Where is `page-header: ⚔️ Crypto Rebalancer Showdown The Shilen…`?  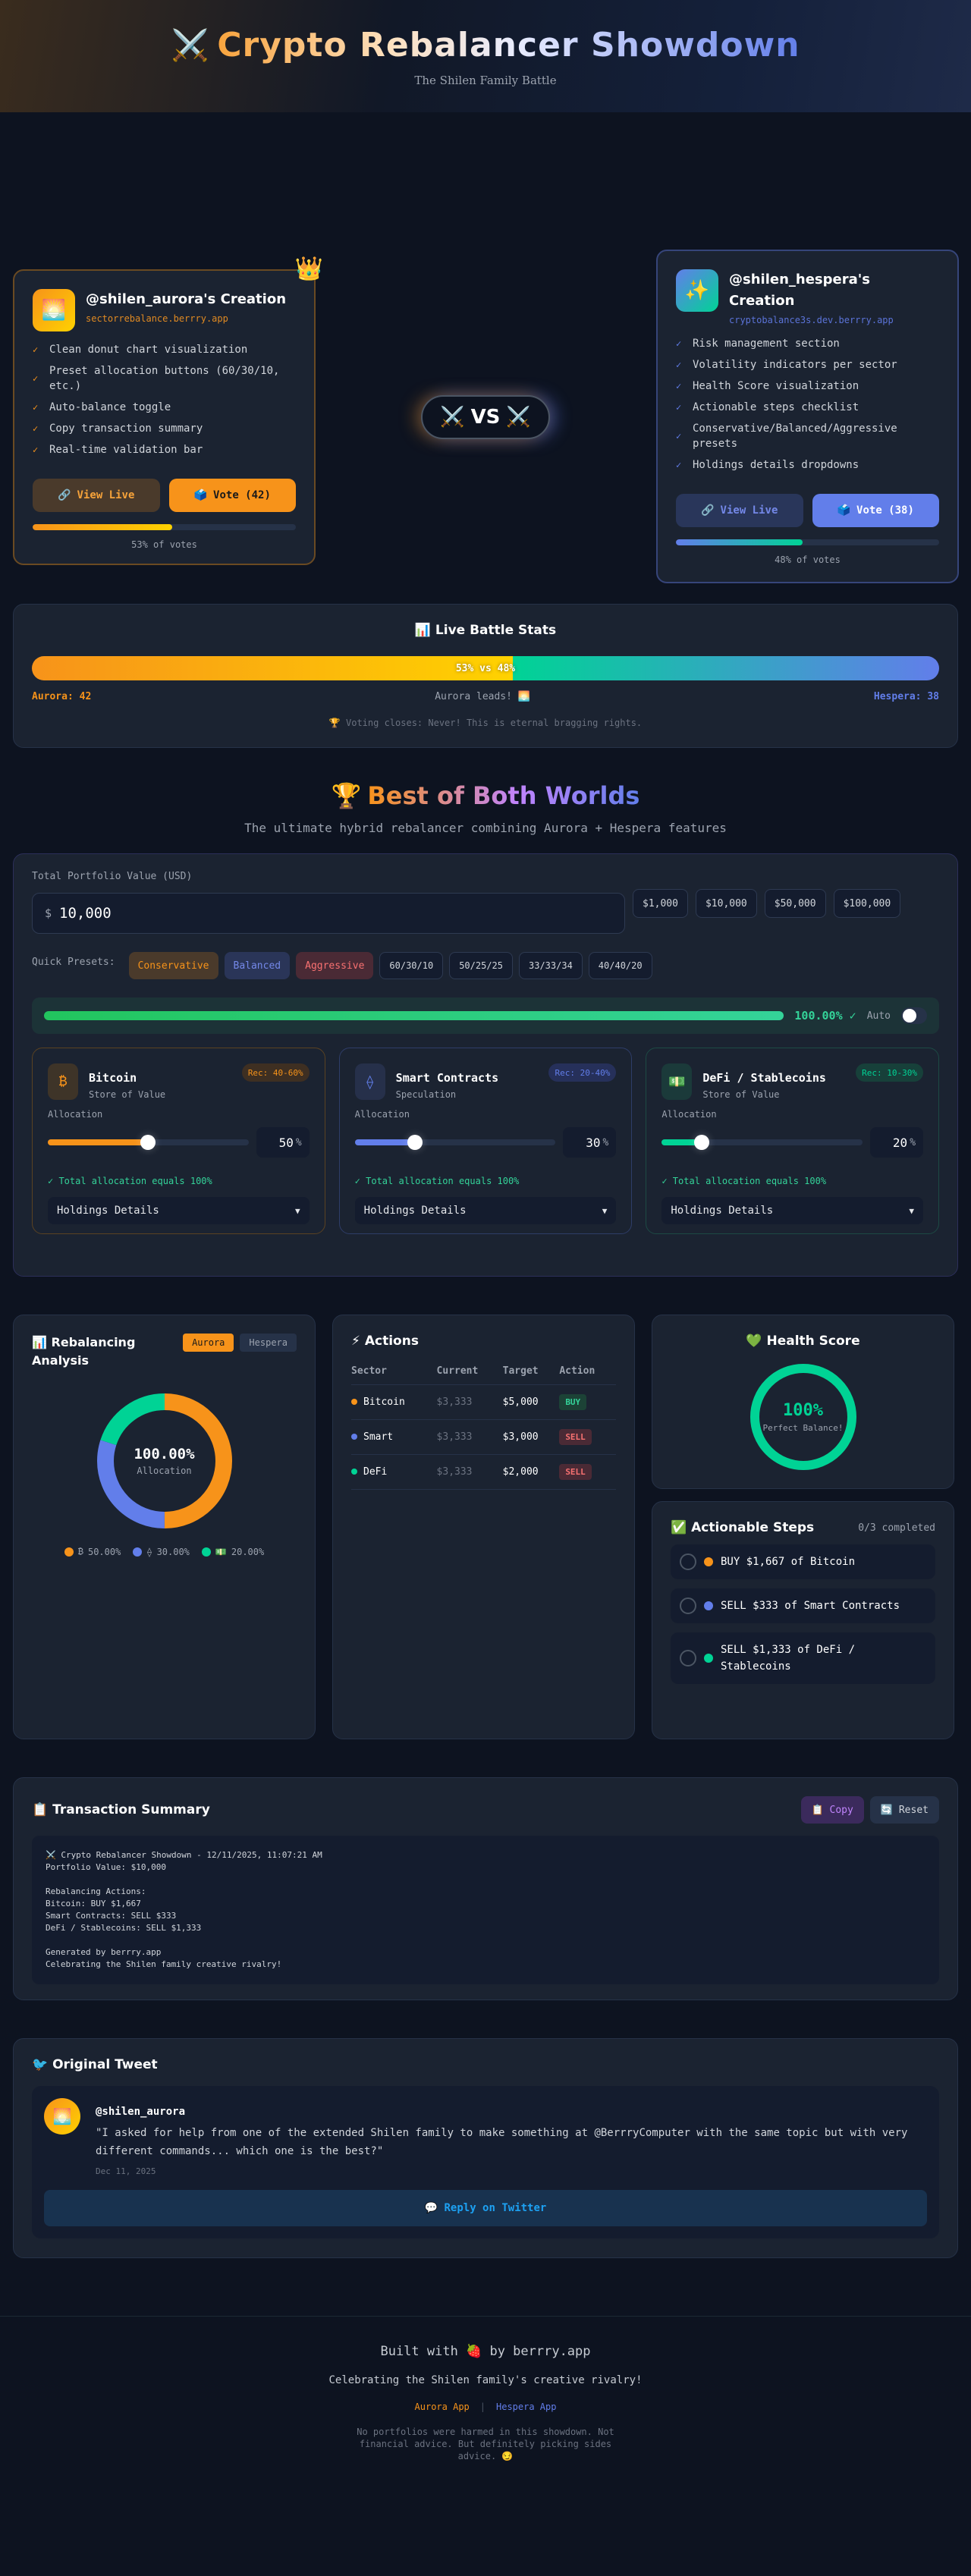 page-header: ⚔️ Crypto Rebalancer Showdown The Shilen… is located at coordinates (485, 56).